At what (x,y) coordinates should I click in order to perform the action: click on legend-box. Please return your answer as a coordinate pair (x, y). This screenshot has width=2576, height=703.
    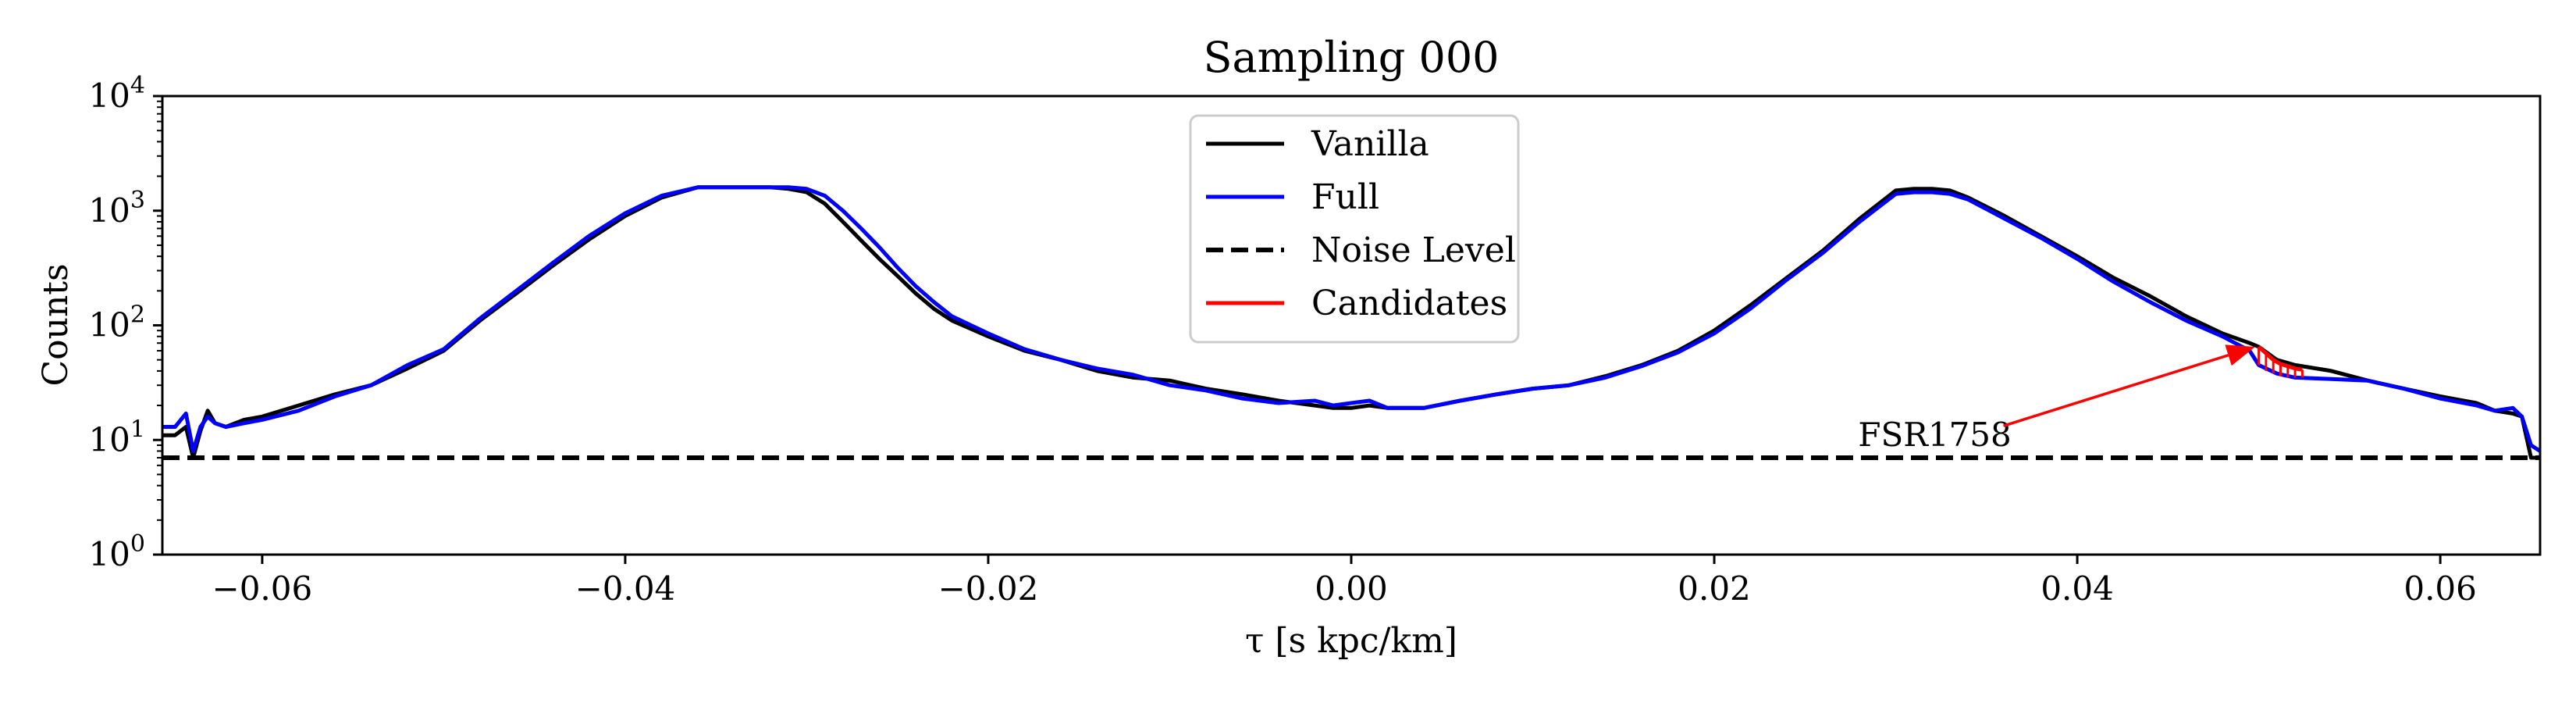
    Looking at the image, I should click on (1354, 229).